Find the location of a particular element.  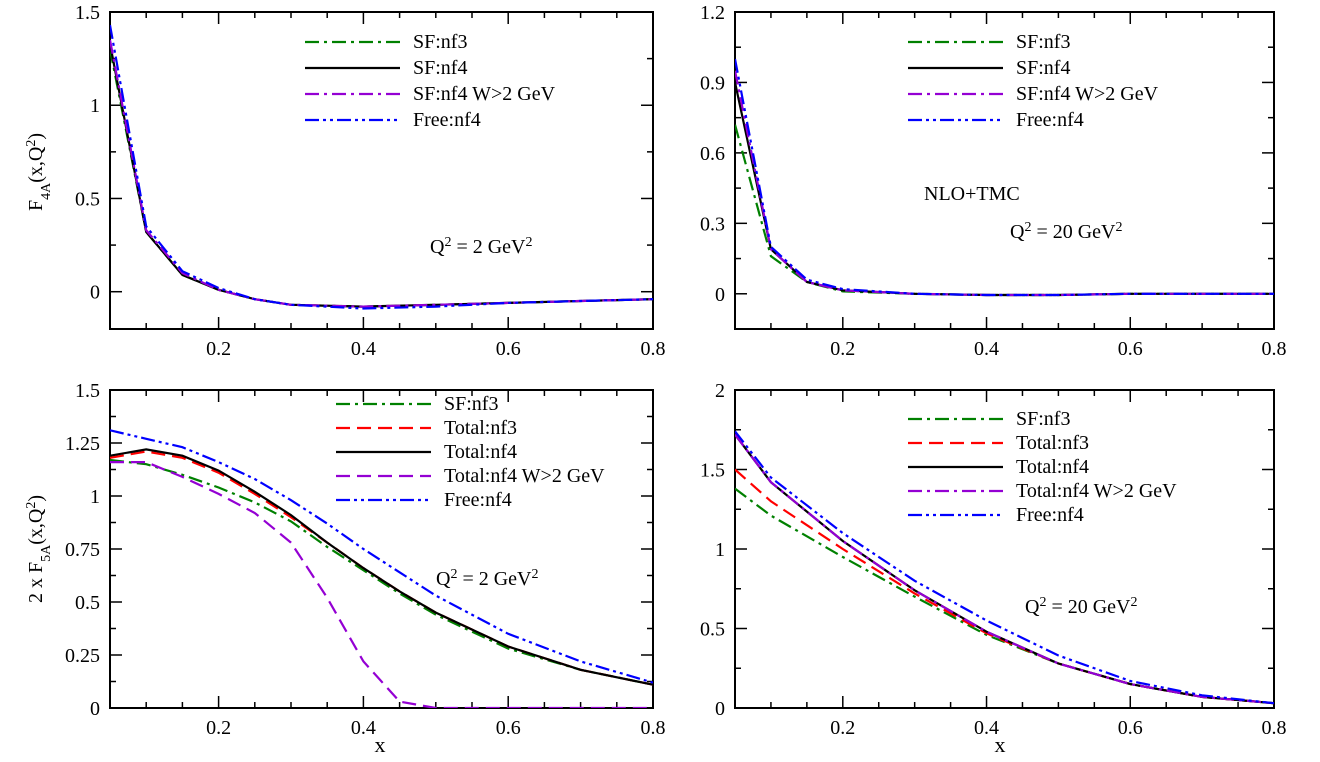

y-axis-label-main: 2 x F is located at coordinates (36, 582).